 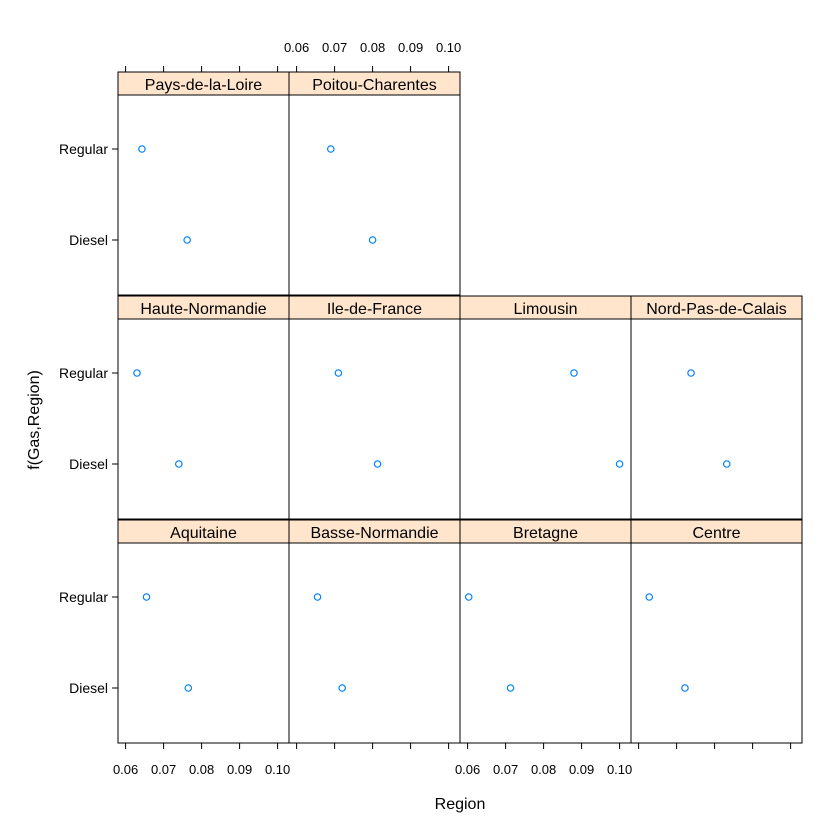 What do you see at coordinates (374, 85) in the screenshot?
I see `strip-label-poitou-charentes: Poitou-Charentes` at bounding box center [374, 85].